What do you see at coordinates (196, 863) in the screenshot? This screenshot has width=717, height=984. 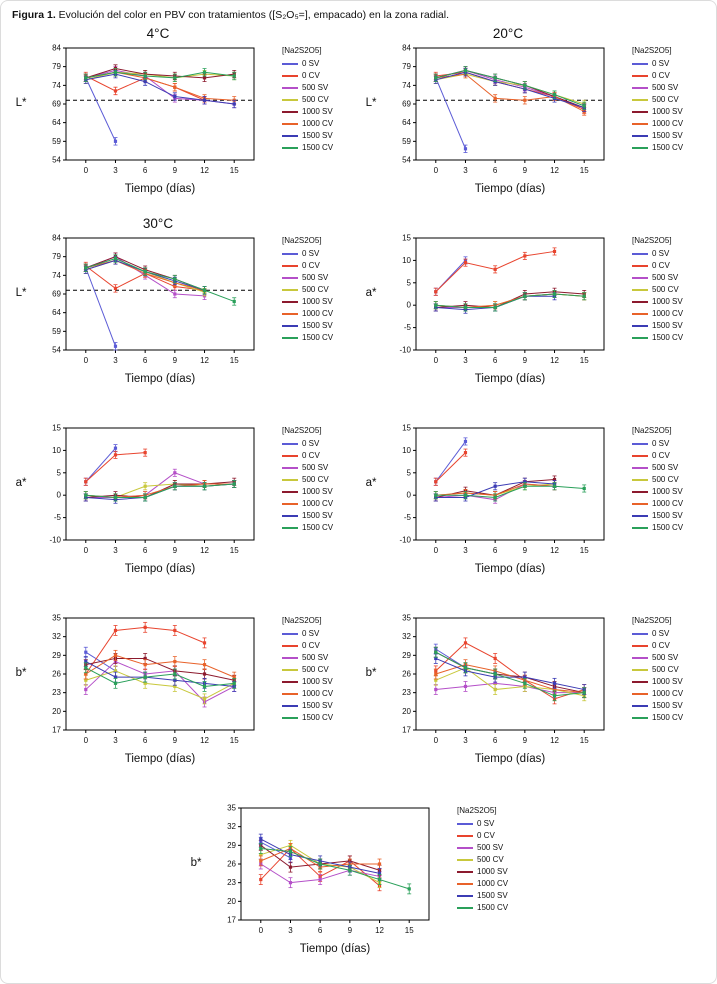 I see `y-axis-label: b*` at bounding box center [196, 863].